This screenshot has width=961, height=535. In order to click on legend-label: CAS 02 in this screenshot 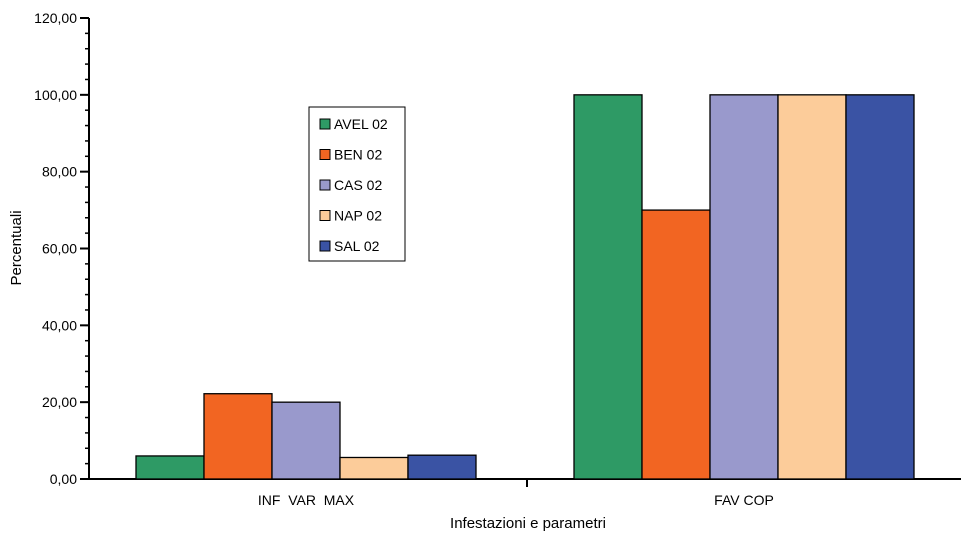, I will do `click(358, 185)`.